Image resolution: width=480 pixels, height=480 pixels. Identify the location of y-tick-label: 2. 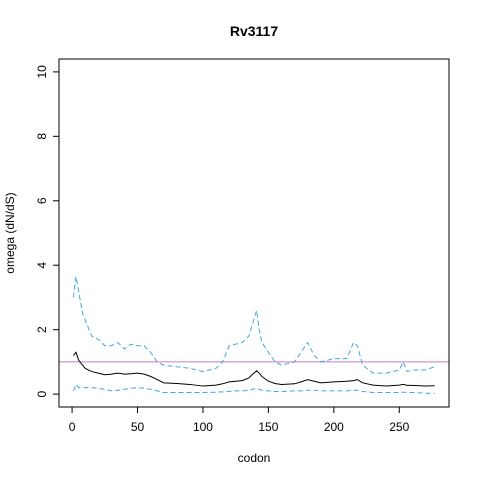
(42, 329).